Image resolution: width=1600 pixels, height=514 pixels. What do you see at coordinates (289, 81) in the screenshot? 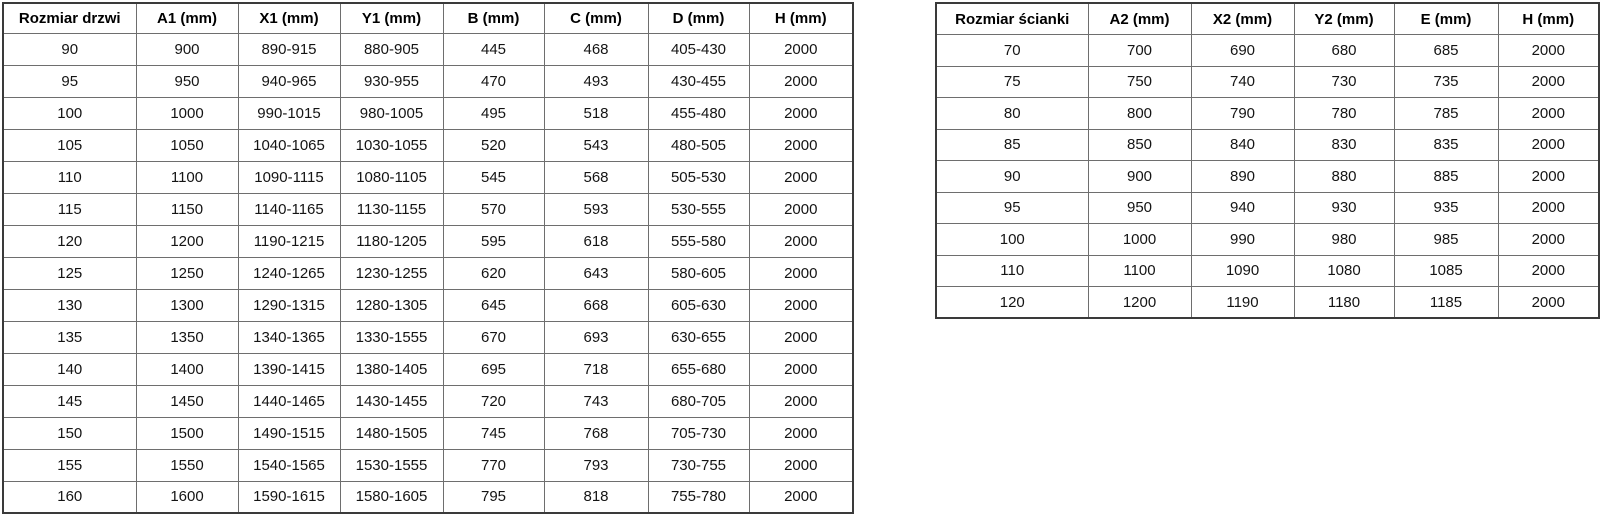
I see `table-cell: 940-965` at bounding box center [289, 81].